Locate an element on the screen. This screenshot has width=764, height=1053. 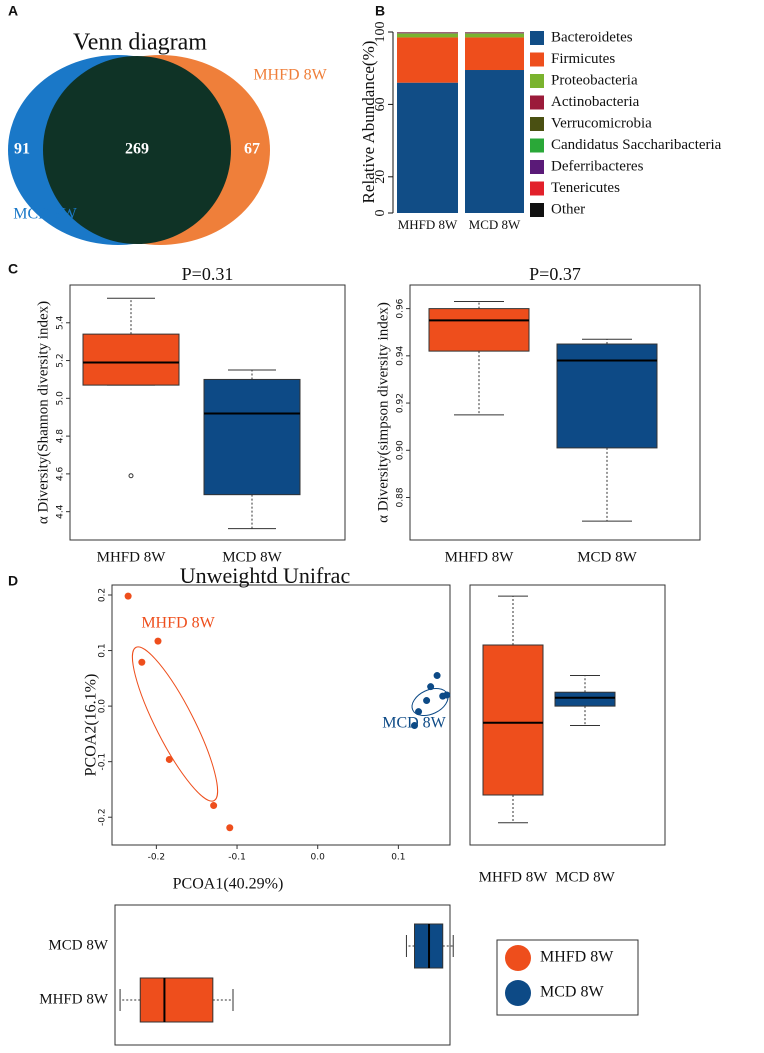
y-tick-label: 5.4 is located at coordinates (61, 322).